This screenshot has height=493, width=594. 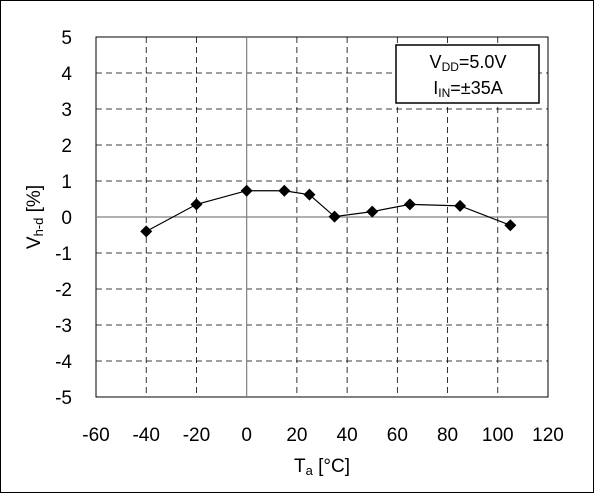 I want to click on x-tick-label: 100, so click(x=498, y=435).